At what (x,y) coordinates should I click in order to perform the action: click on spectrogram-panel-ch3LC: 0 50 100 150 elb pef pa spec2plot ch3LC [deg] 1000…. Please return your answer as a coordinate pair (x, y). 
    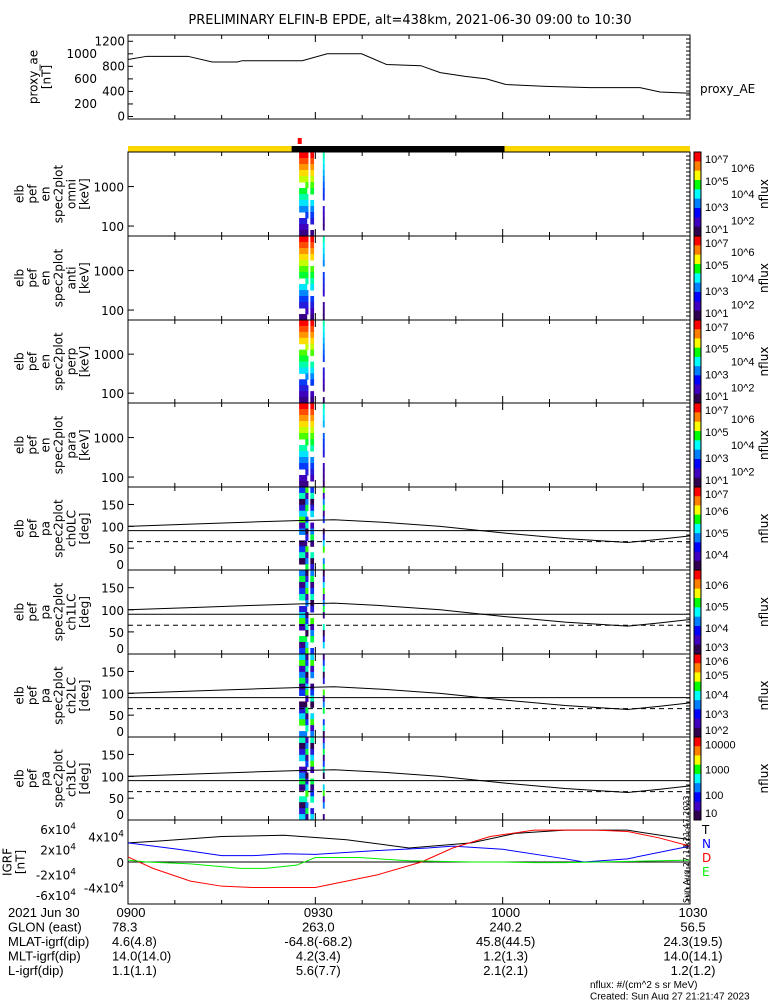
    Looking at the image, I should click on (392, 779).